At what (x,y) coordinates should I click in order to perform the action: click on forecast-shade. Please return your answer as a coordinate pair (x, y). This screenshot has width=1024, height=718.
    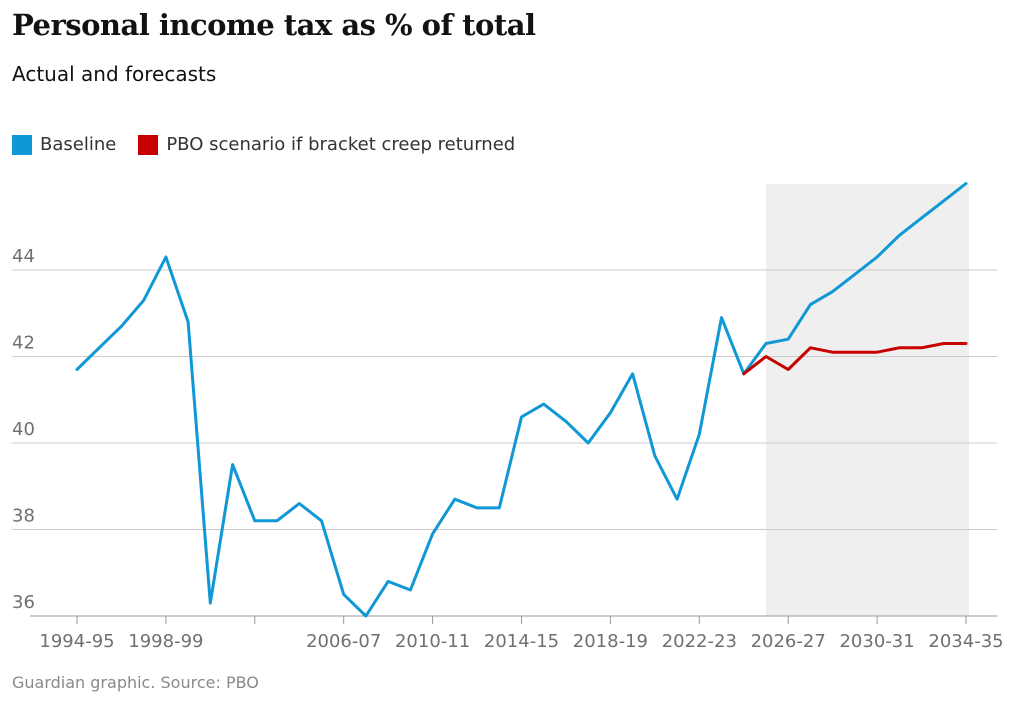
    Looking at the image, I should click on (867, 400).